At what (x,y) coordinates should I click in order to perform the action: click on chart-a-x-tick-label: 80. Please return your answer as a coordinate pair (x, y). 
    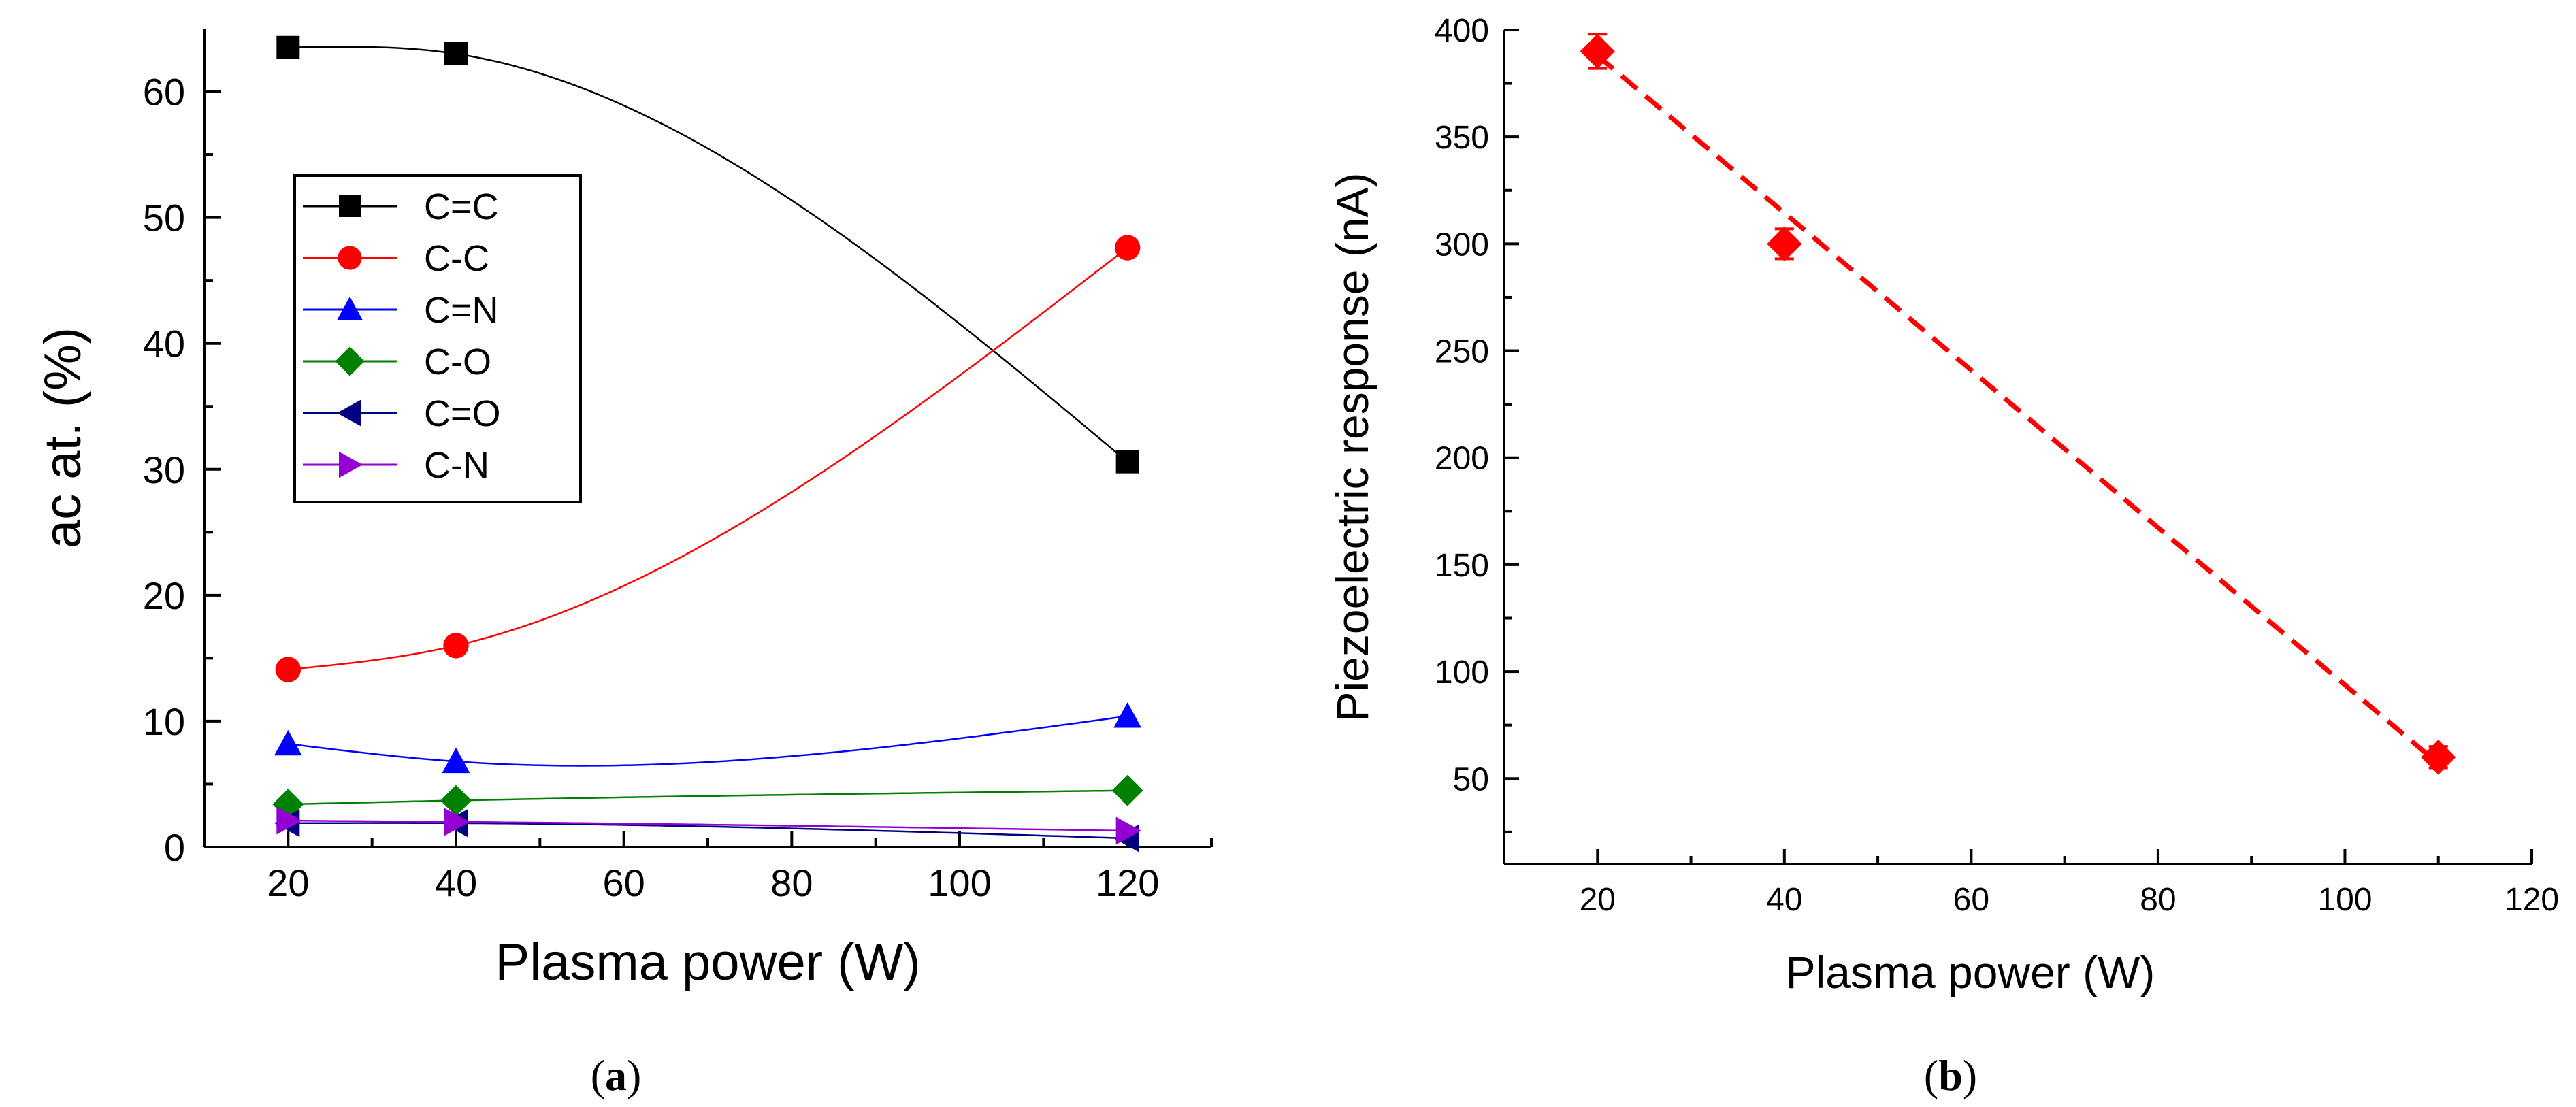
    Looking at the image, I should click on (791, 882).